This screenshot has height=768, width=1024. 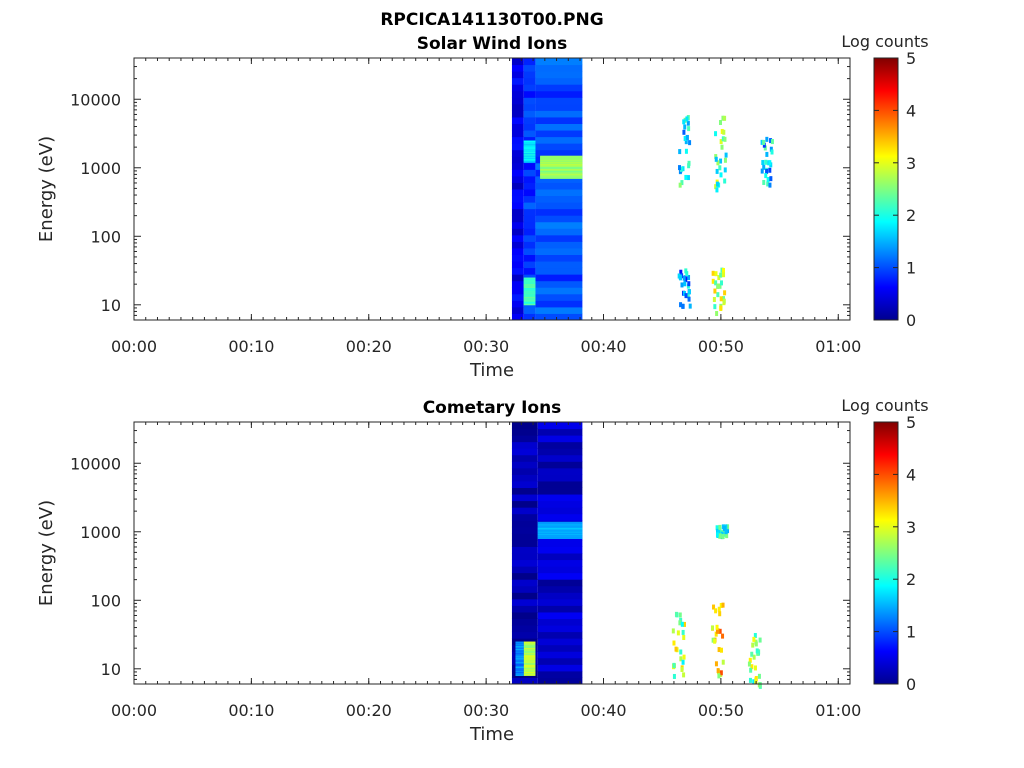 What do you see at coordinates (486, 346) in the screenshot?
I see `x-tick-label: 00:30` at bounding box center [486, 346].